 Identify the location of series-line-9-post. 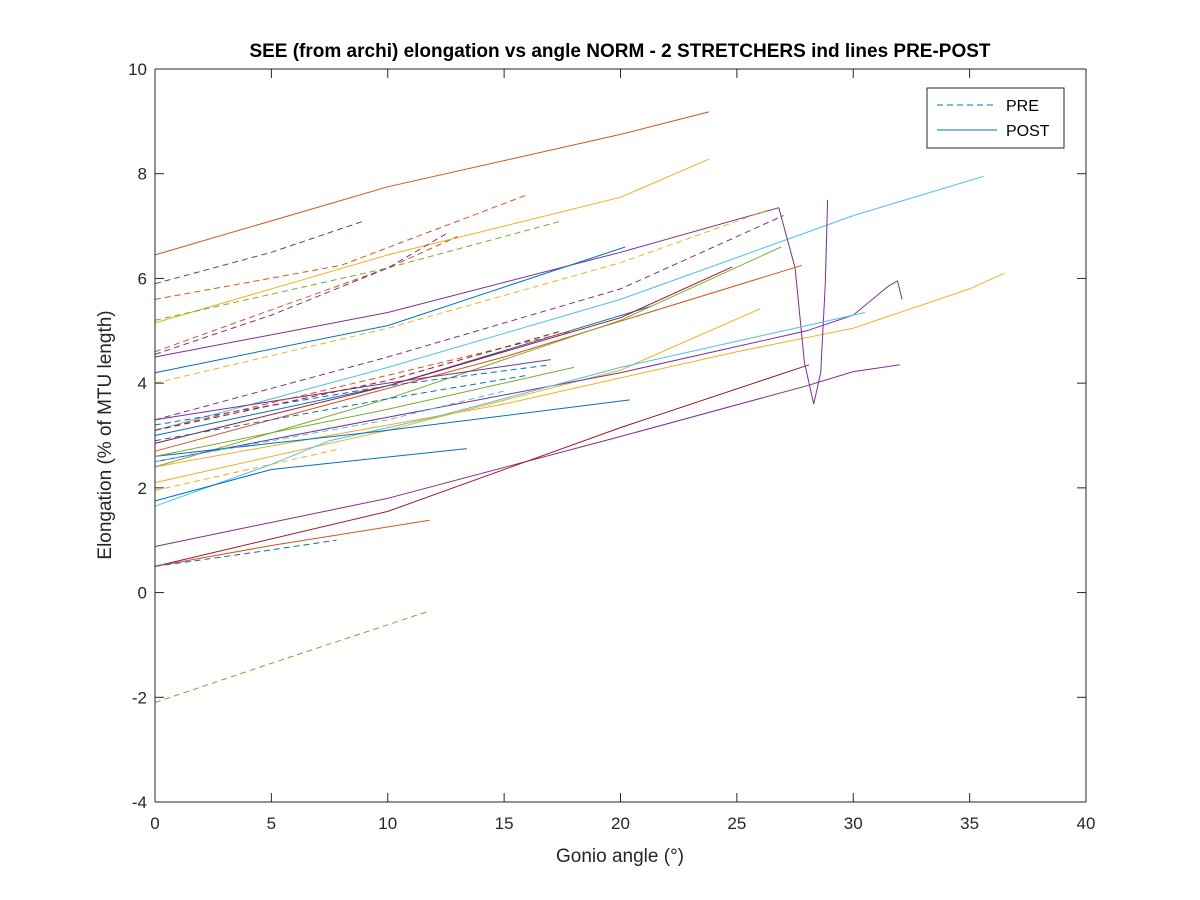
(478, 358).